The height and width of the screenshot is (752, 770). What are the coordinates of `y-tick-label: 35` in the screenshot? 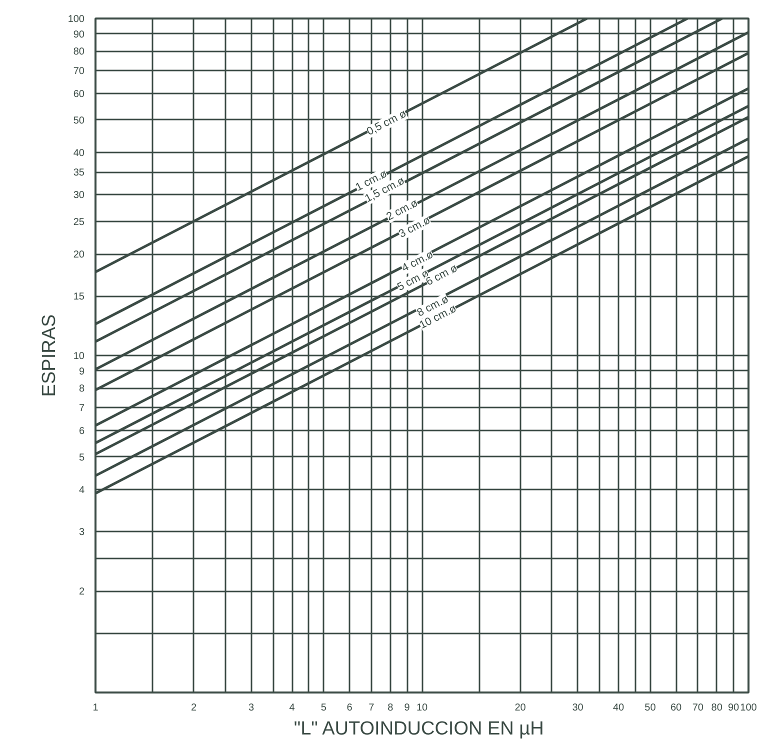 It's located at (79, 173).